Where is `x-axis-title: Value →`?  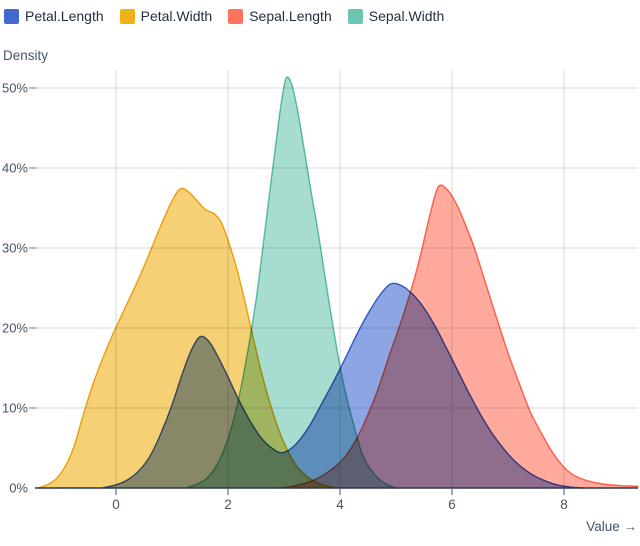
x-axis-title: Value → is located at coordinates (611, 526).